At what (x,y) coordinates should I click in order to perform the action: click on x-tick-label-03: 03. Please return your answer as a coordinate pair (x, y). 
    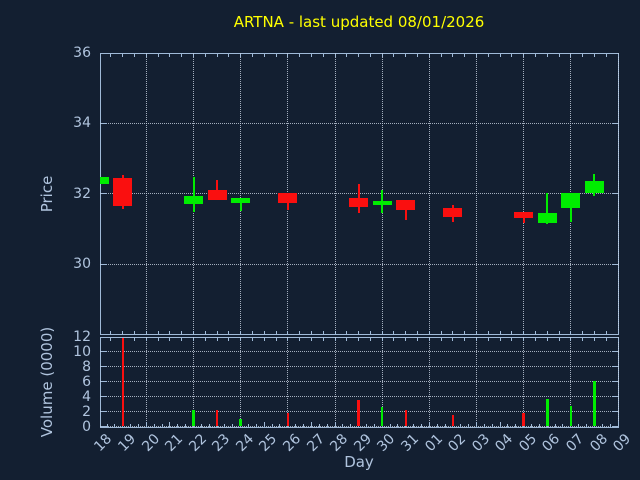
    Looking at the image, I should click on (480, 443).